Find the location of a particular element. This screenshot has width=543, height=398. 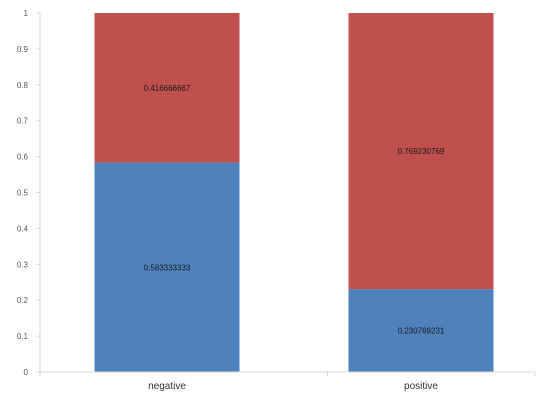

x-axis-category-labels: negative positive is located at coordinates (293, 386).